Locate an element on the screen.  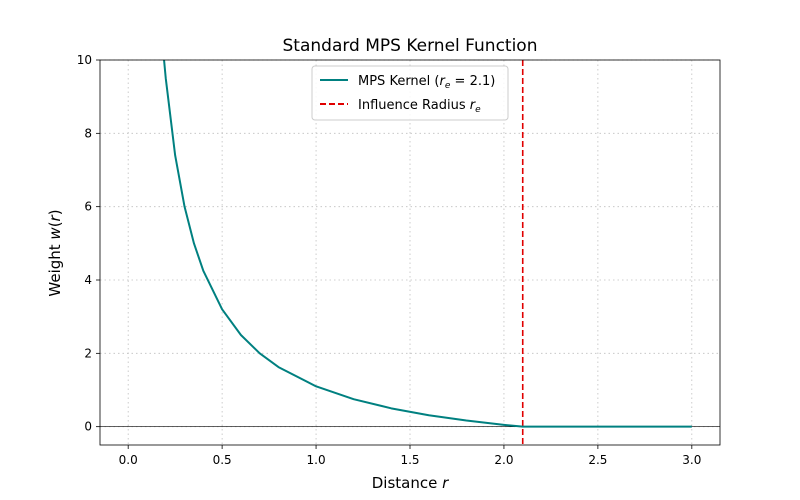
y-axis-label-var: w is located at coordinates (55, 233).